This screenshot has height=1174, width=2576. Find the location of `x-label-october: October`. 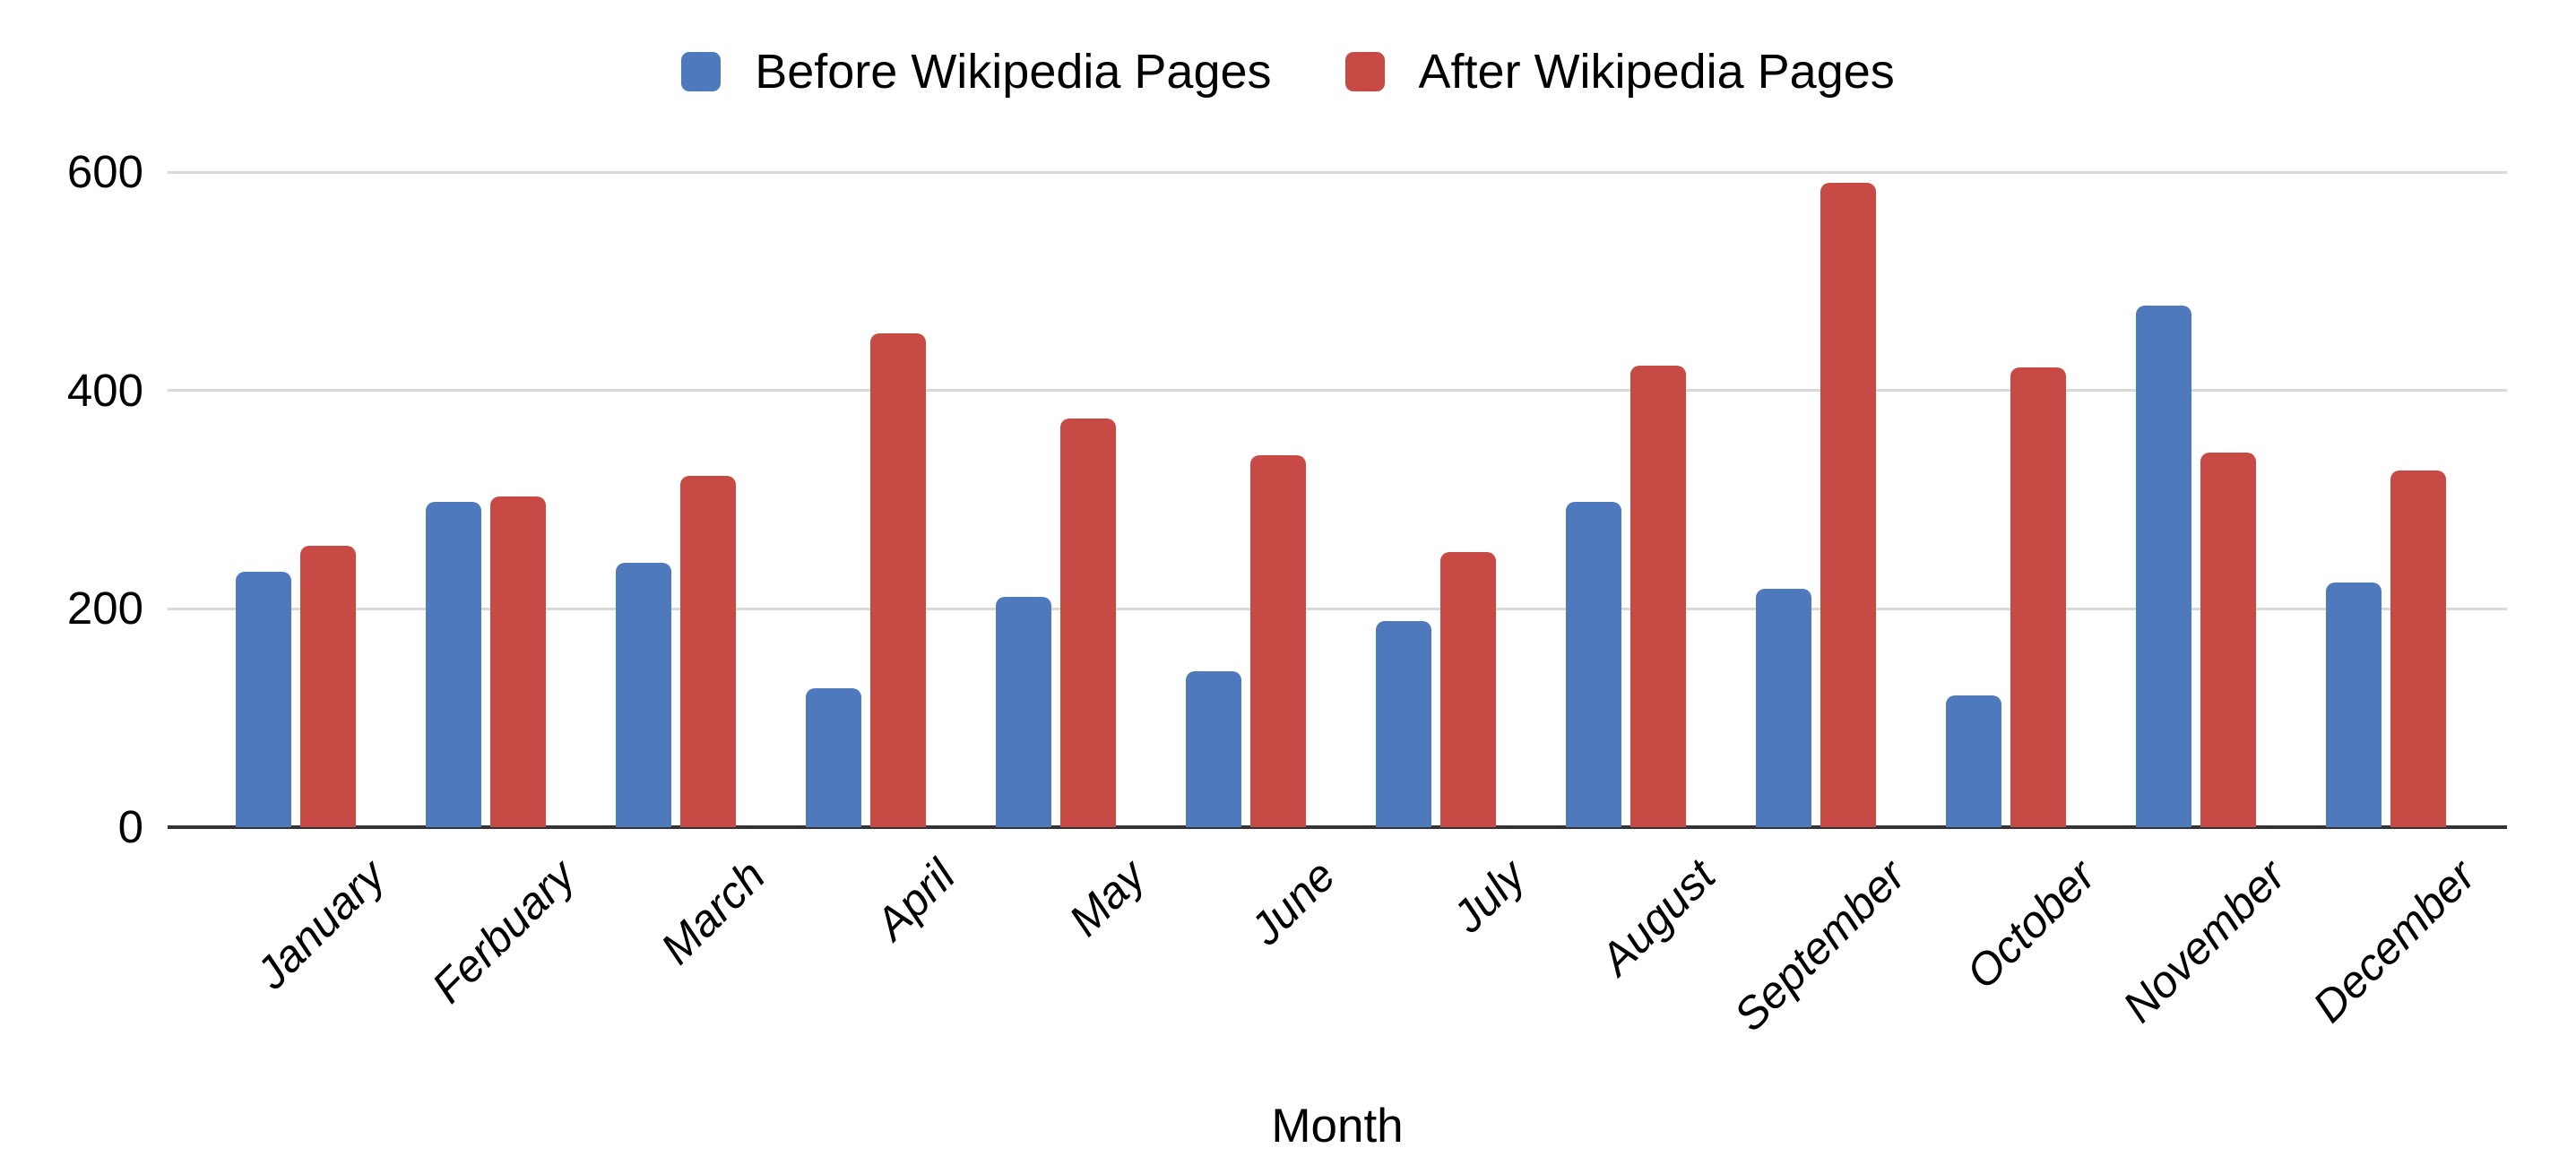

x-label-october: October is located at coordinates (2030, 925).